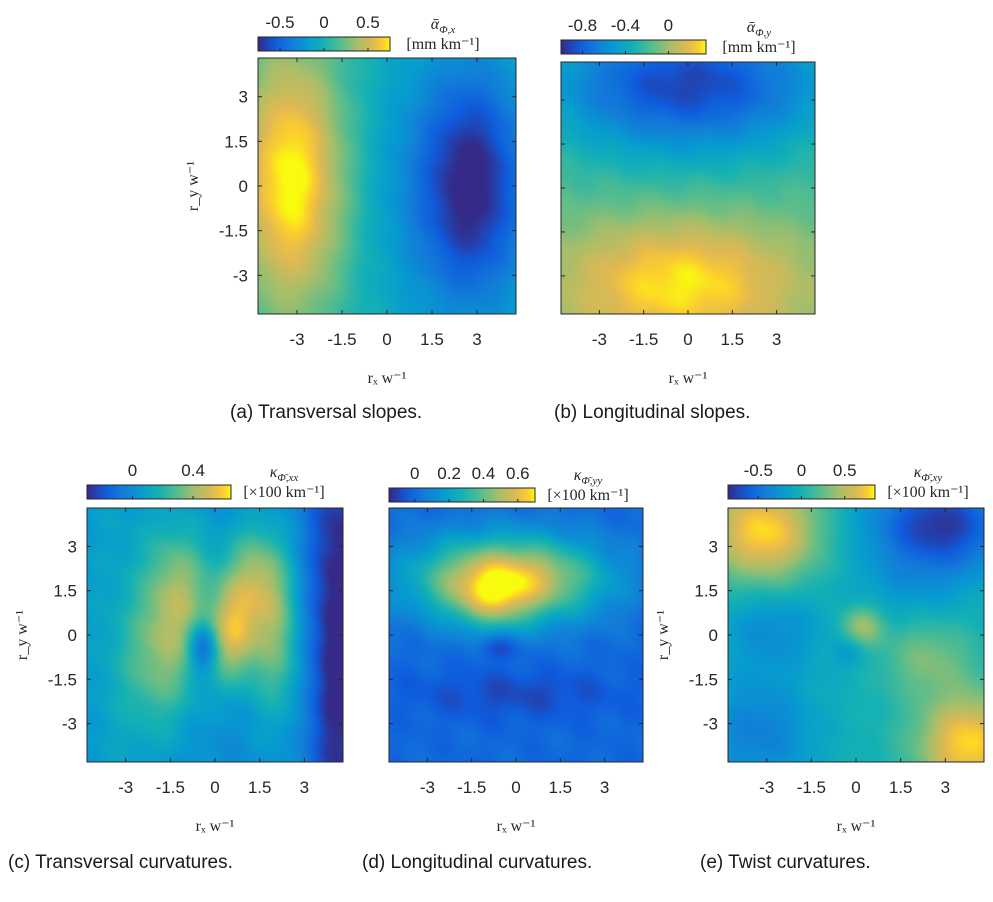 Image resolution: width=993 pixels, height=902 pixels. Describe the element at coordinates (758, 47) in the screenshot. I see `colorbar-unit-b: [mm km⁻¹]` at that location.